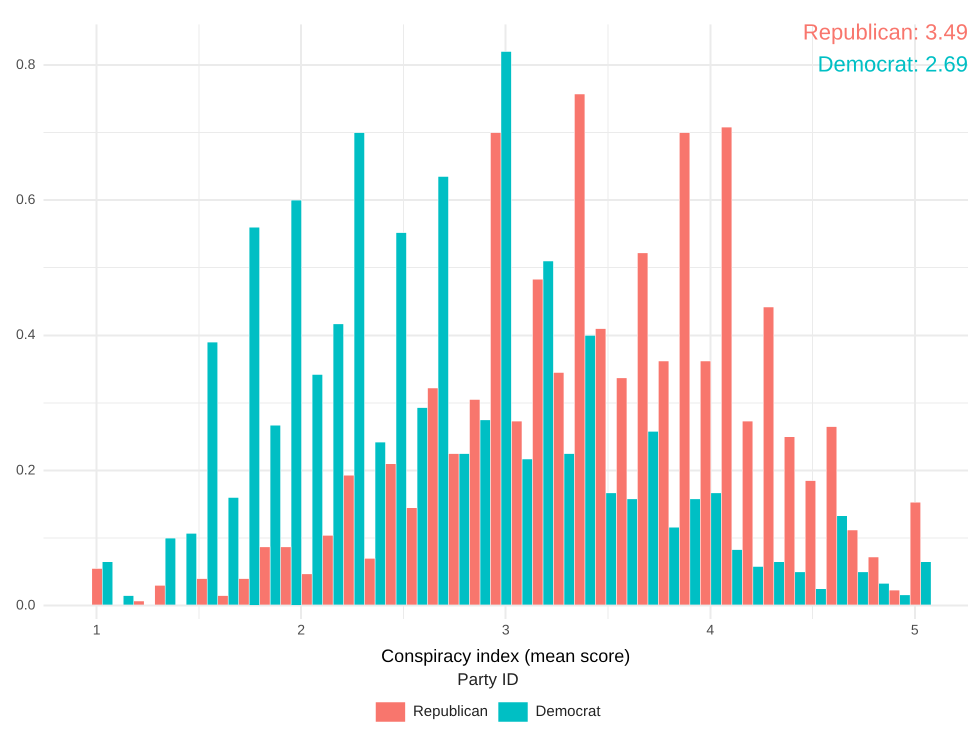  I want to click on annotation: Democrat: 2.69, so click(893, 63).